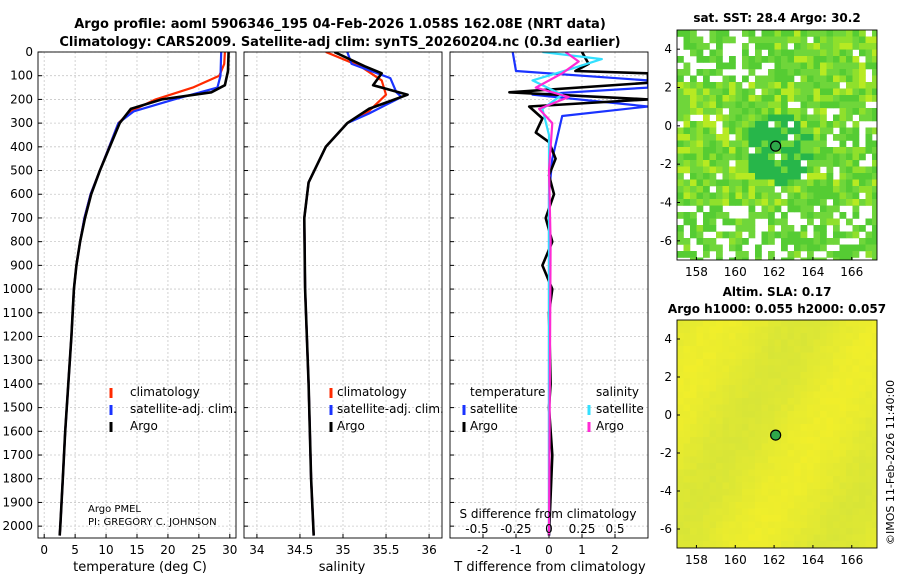 Image resolution: width=900 pixels, height=580 pixels. Describe the element at coordinates (198, 550) in the screenshot. I see `temperature-xtick-label: 25` at that location.